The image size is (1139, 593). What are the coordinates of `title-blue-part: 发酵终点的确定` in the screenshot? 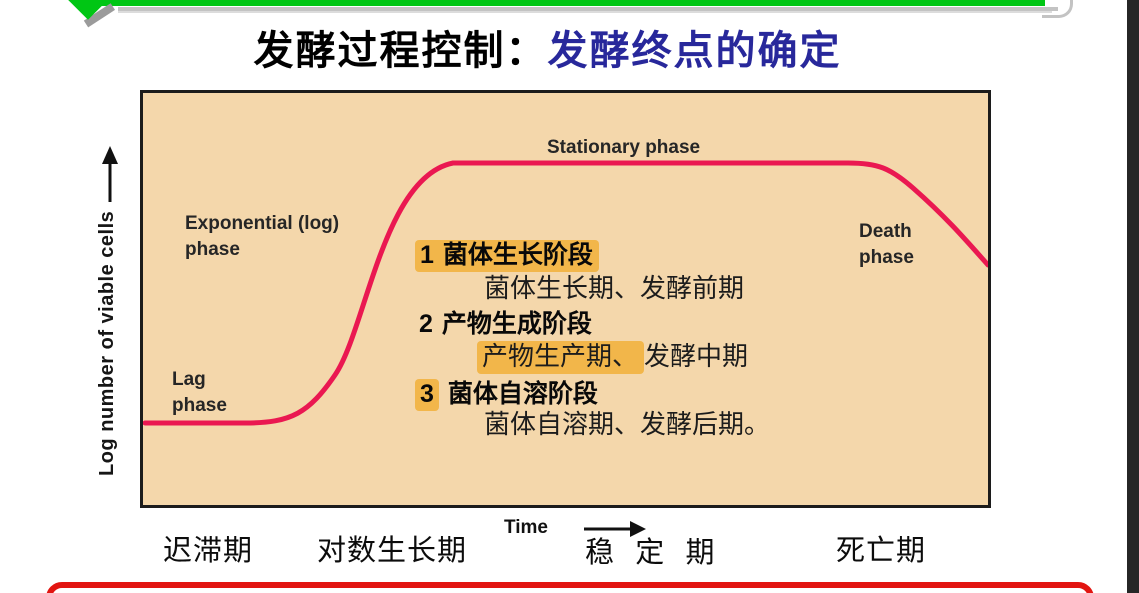 It's located at (694, 51).